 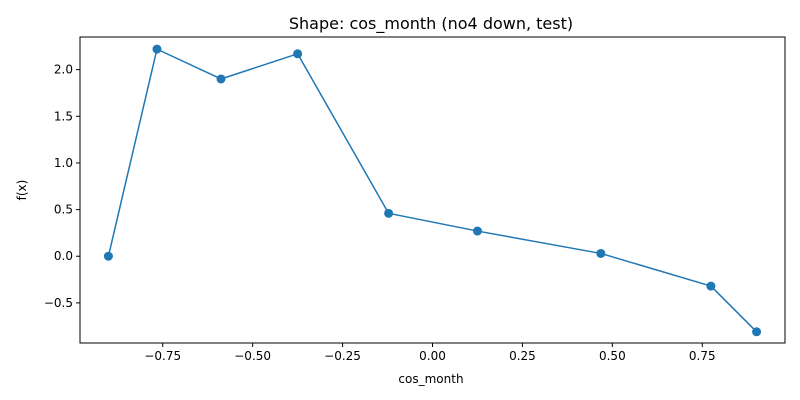 What do you see at coordinates (63, 116) in the screenshot?
I see `y-tick-label: 1.5` at bounding box center [63, 116].